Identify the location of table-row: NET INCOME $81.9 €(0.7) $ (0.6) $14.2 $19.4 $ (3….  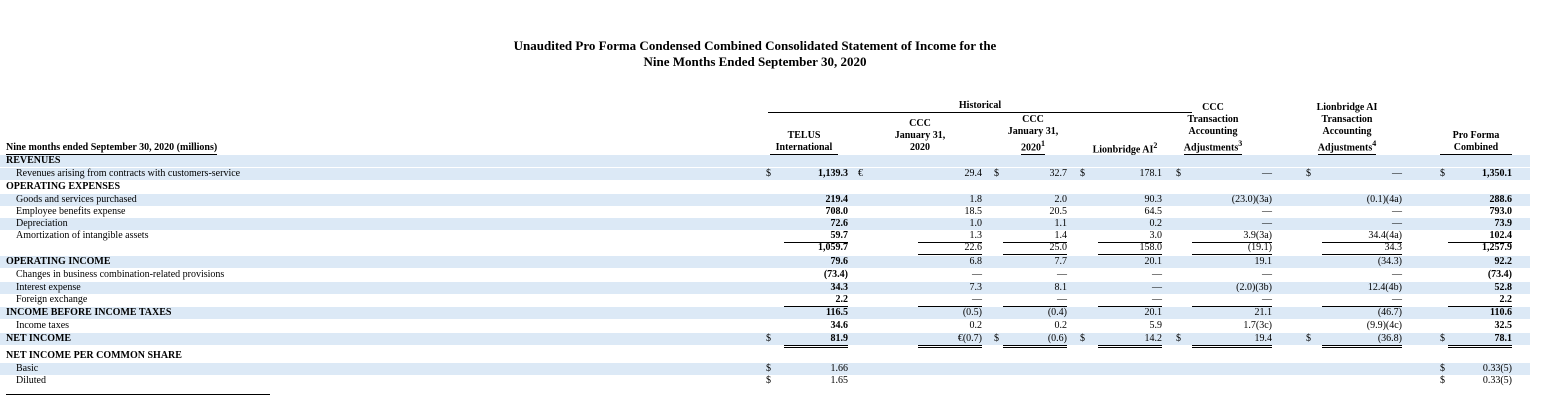
(765, 340).